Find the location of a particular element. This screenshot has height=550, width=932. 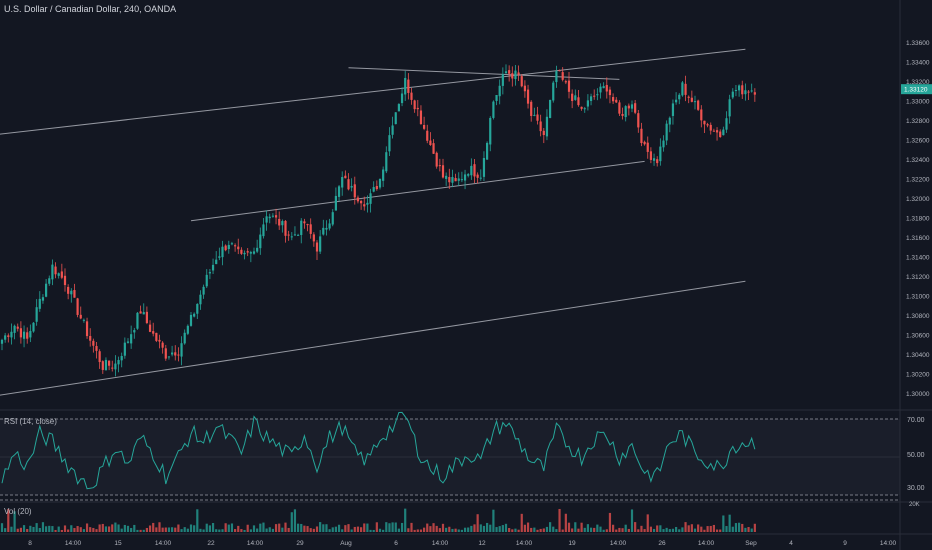

rsi-axis-50: 50.00 is located at coordinates (916, 455).